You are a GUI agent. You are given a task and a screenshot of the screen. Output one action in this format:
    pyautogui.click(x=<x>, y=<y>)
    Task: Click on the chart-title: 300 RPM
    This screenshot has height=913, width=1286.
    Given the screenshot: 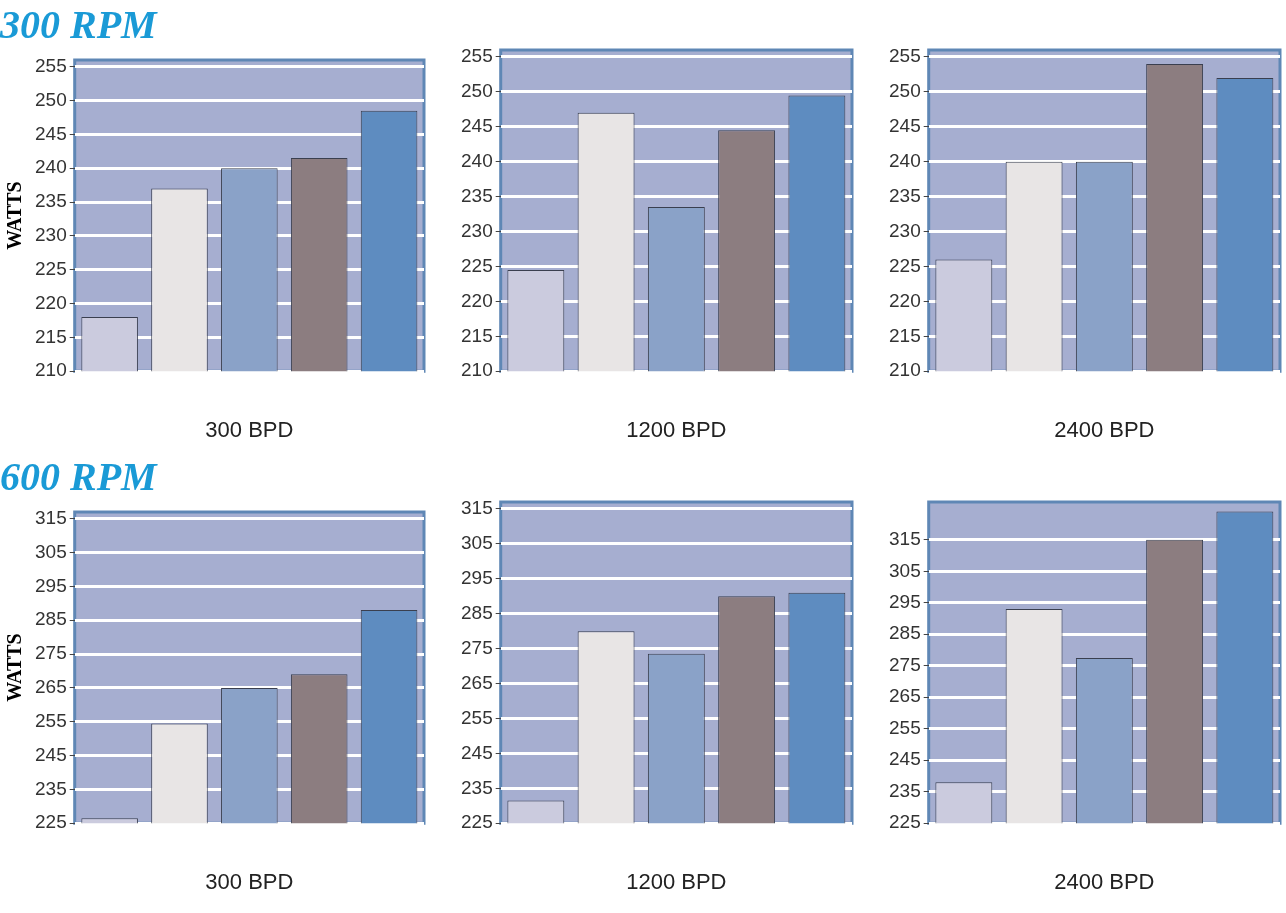 What is the action you would take?
    pyautogui.click(x=79, y=25)
    